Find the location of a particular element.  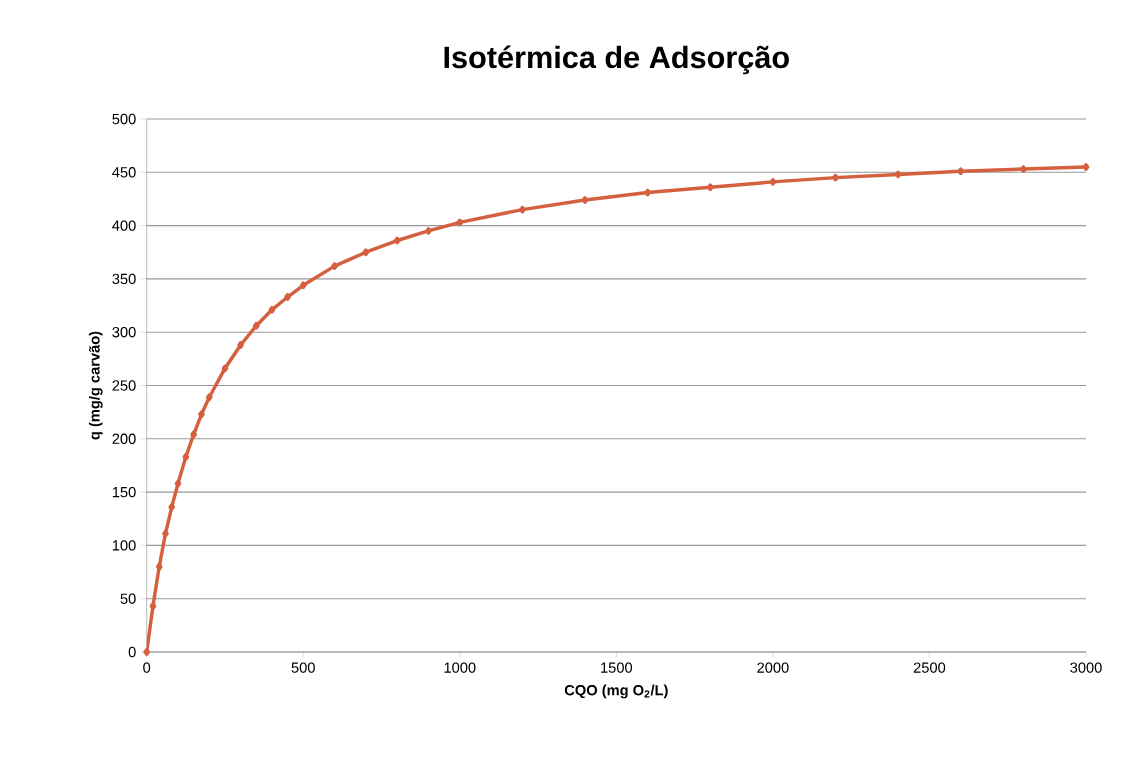

y-tick-label: 200 is located at coordinates (124, 438).